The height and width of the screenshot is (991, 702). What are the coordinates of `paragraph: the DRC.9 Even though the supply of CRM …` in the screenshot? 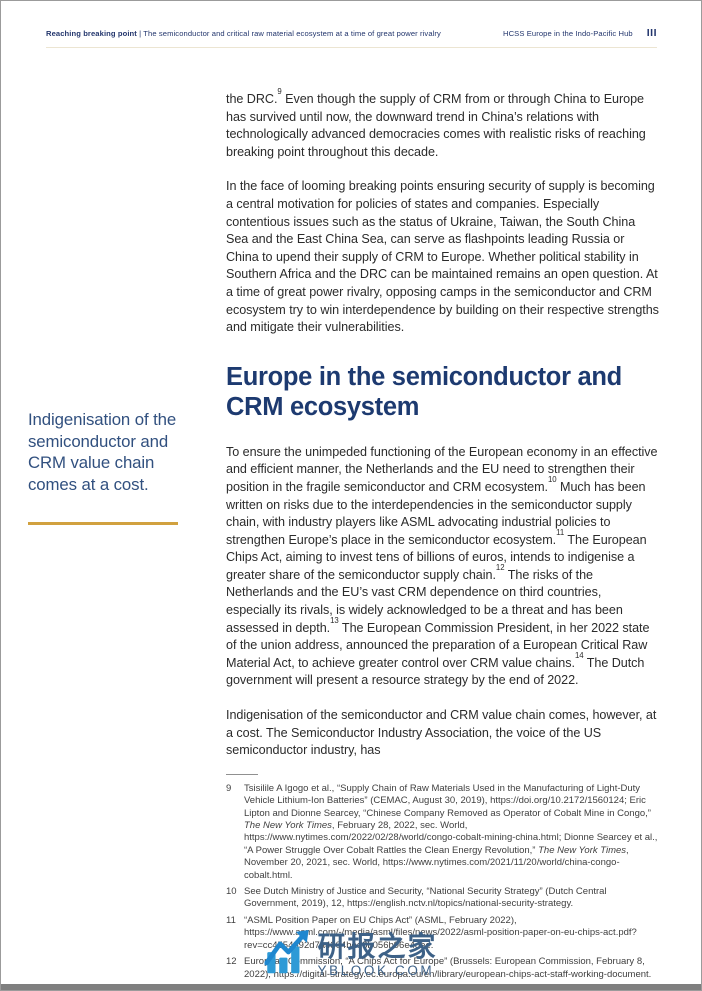 It's located at (442, 124).